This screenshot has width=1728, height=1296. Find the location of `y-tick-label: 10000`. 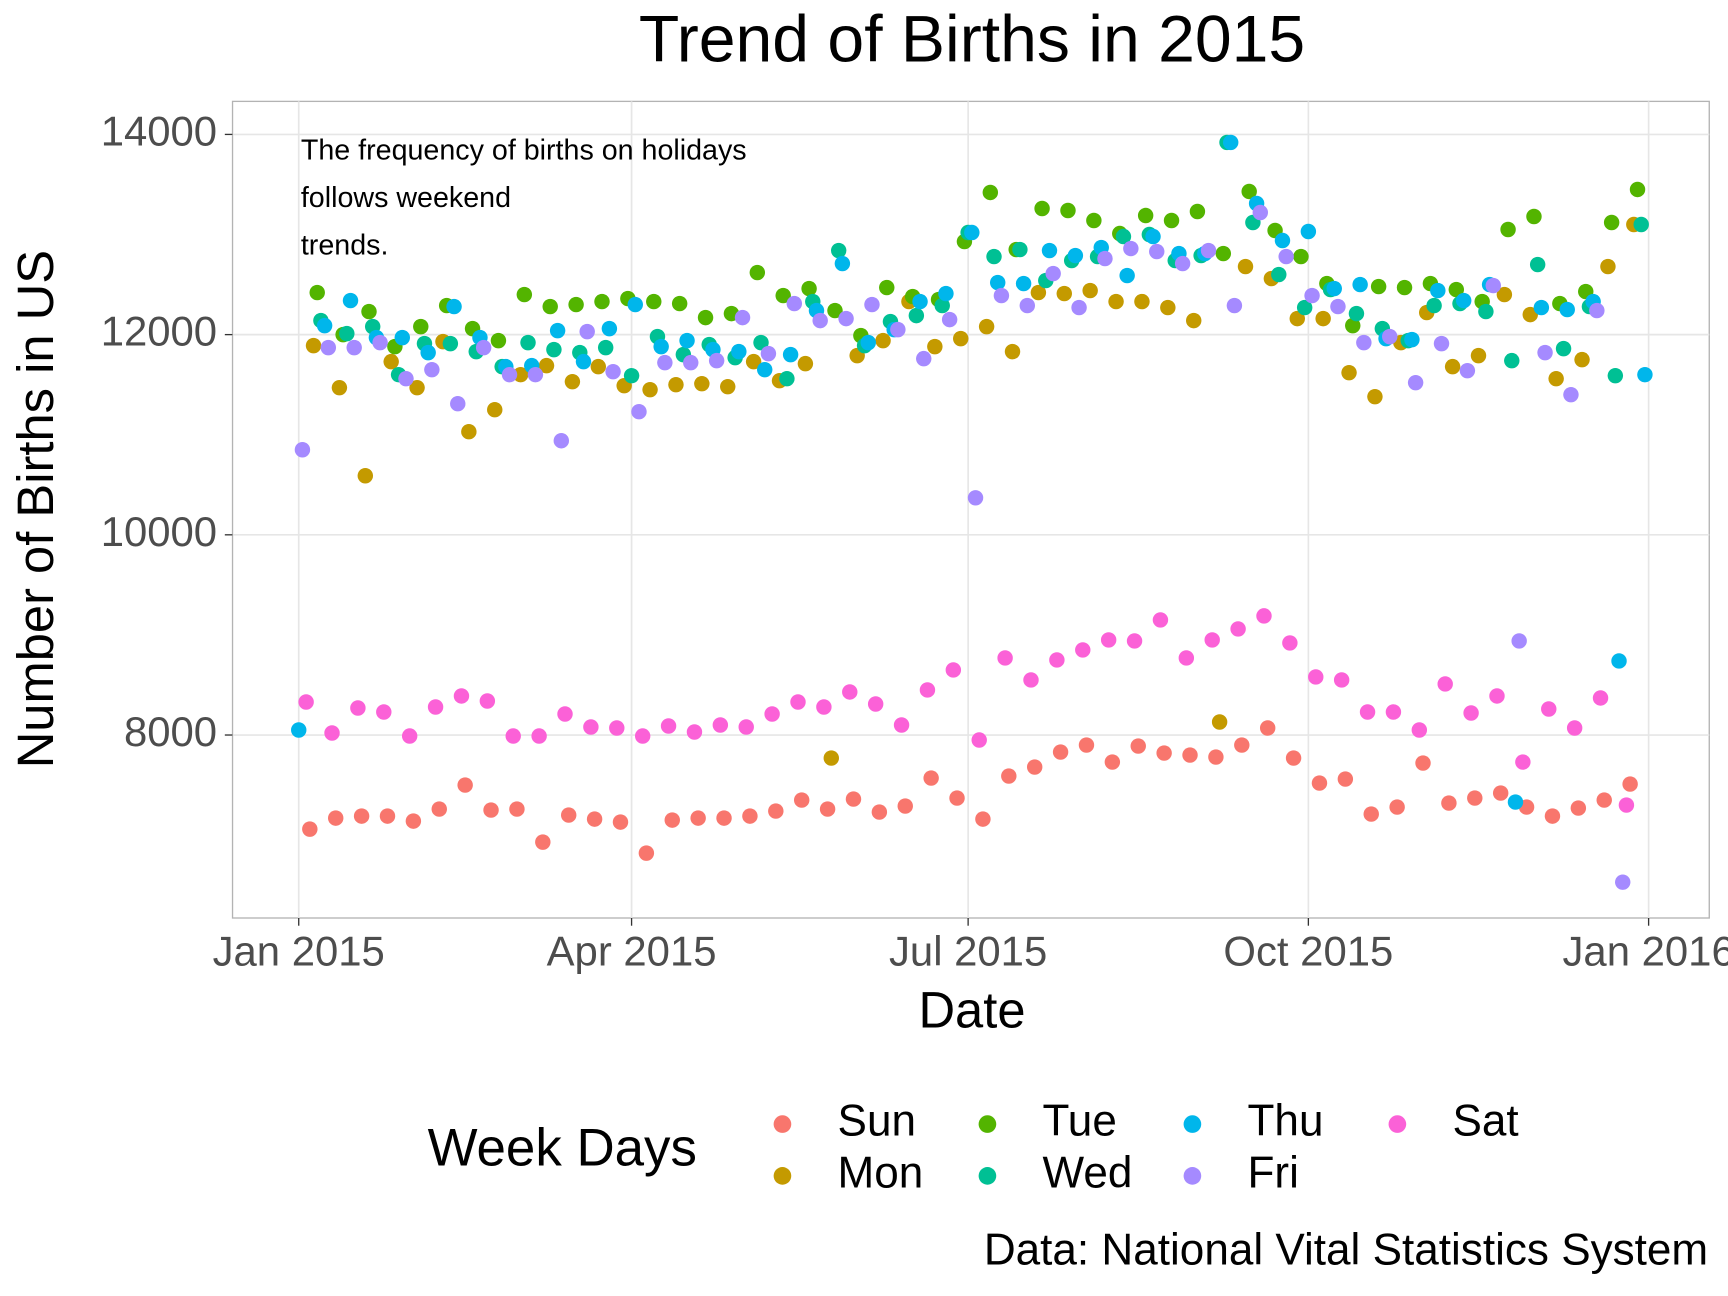

y-tick-label: 10000 is located at coordinates (159, 531).